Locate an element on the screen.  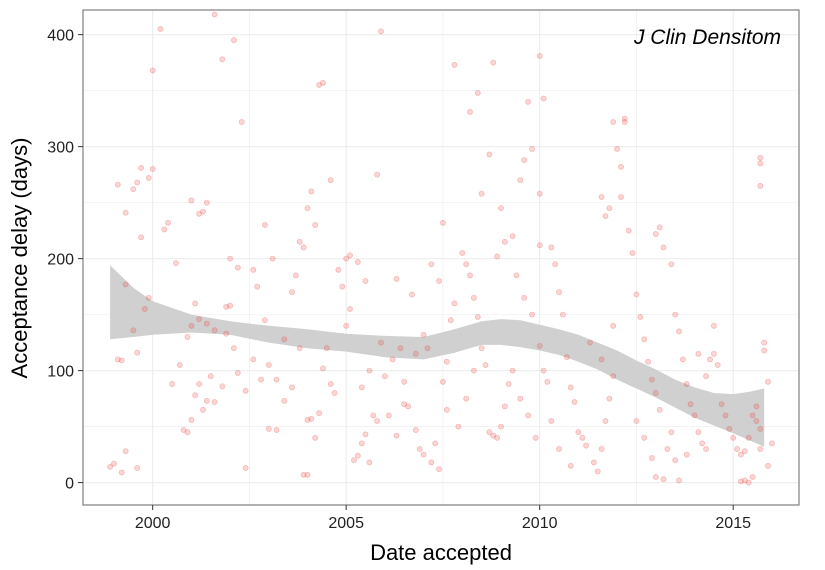
y-tick-label: 200 is located at coordinates (60, 260).